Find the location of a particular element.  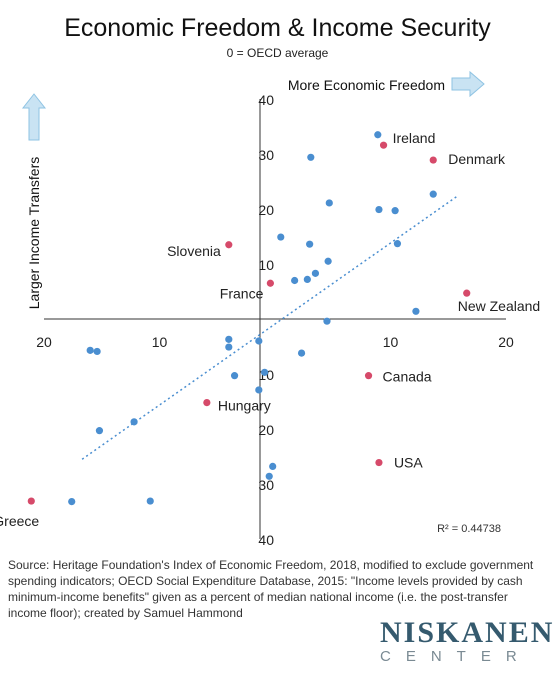

chart-title: Economic Freedom & Income Security is located at coordinates (277, 28).